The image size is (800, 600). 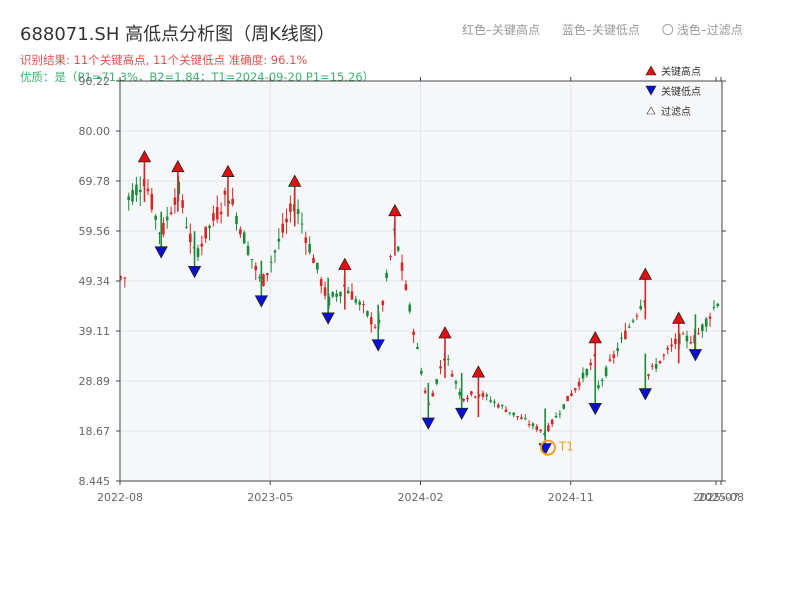 What do you see at coordinates (571, 497) in the screenshot?
I see `x-tick-label: 2024-11` at bounding box center [571, 497].